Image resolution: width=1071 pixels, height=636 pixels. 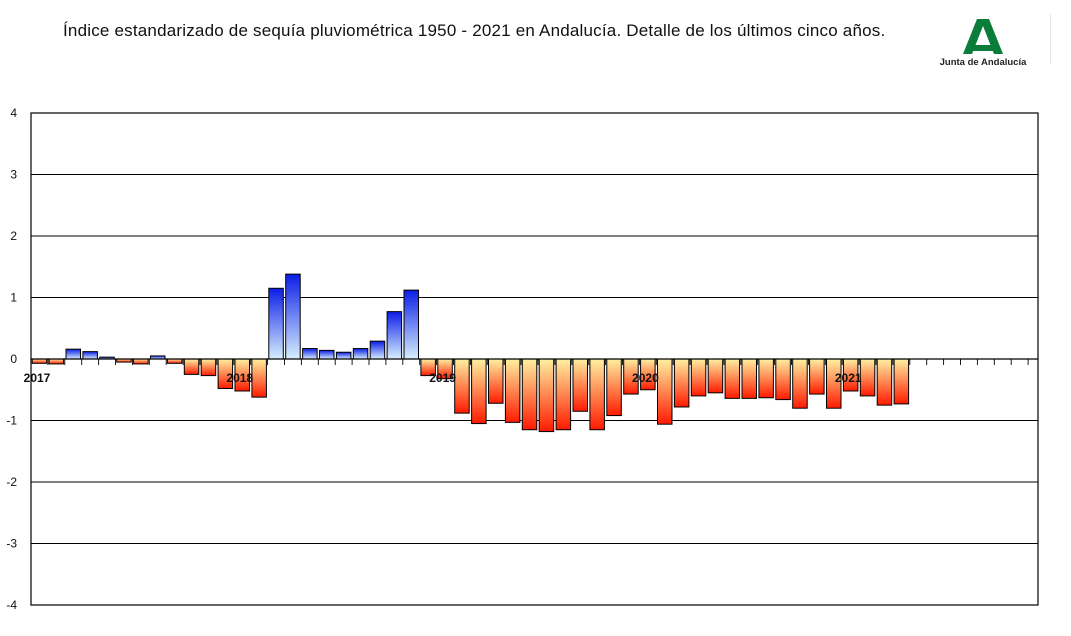 I want to click on logo-mark-icon, so click(x=983, y=36).